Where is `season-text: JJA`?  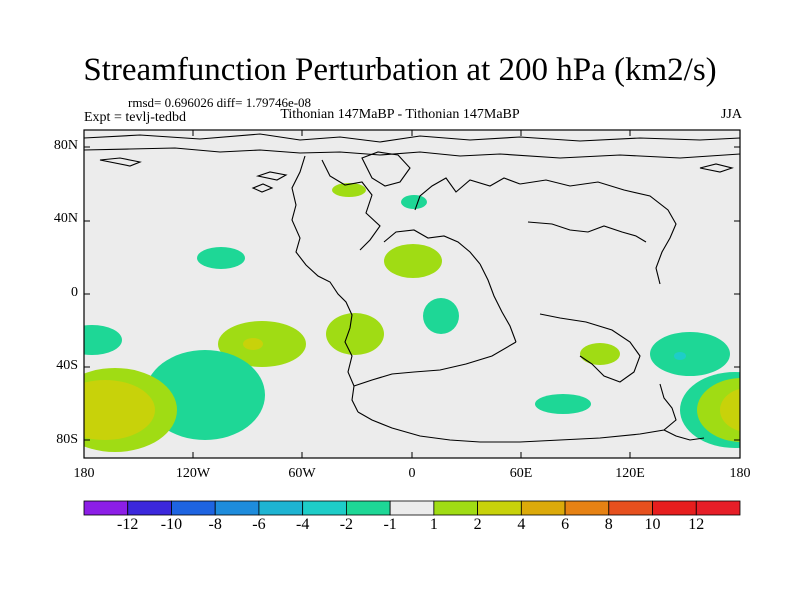 season-text: JJA is located at coordinates (731, 114).